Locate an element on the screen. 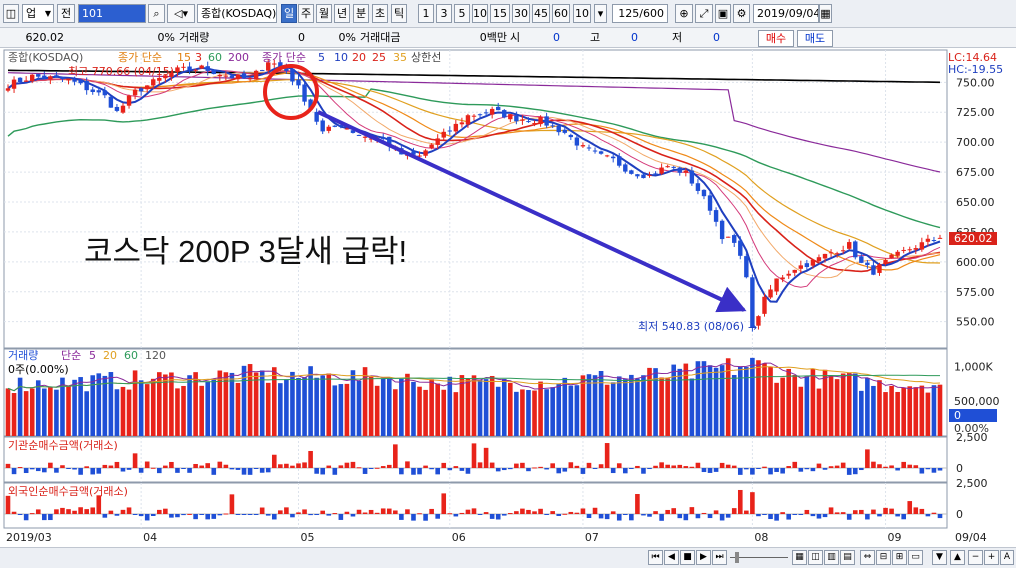 The image size is (1016, 568). draw-tool-icon: ⤢ is located at coordinates (704, 13).